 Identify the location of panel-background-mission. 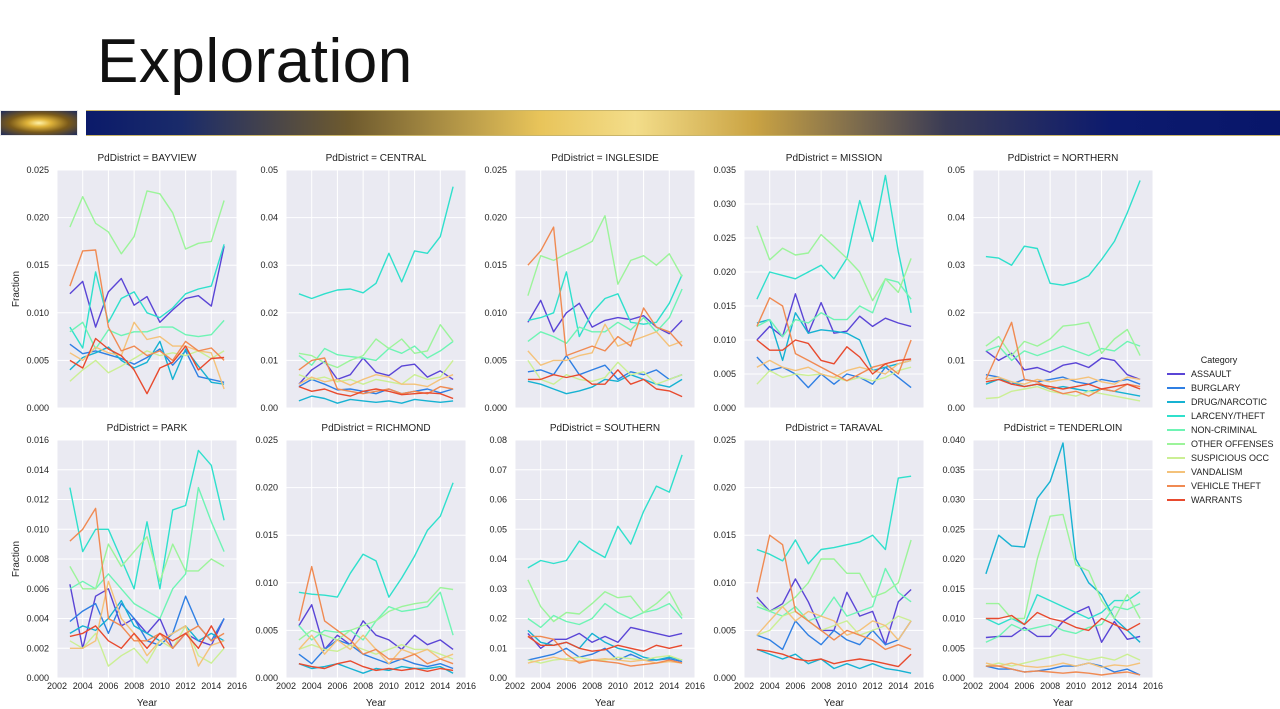
(834, 289).